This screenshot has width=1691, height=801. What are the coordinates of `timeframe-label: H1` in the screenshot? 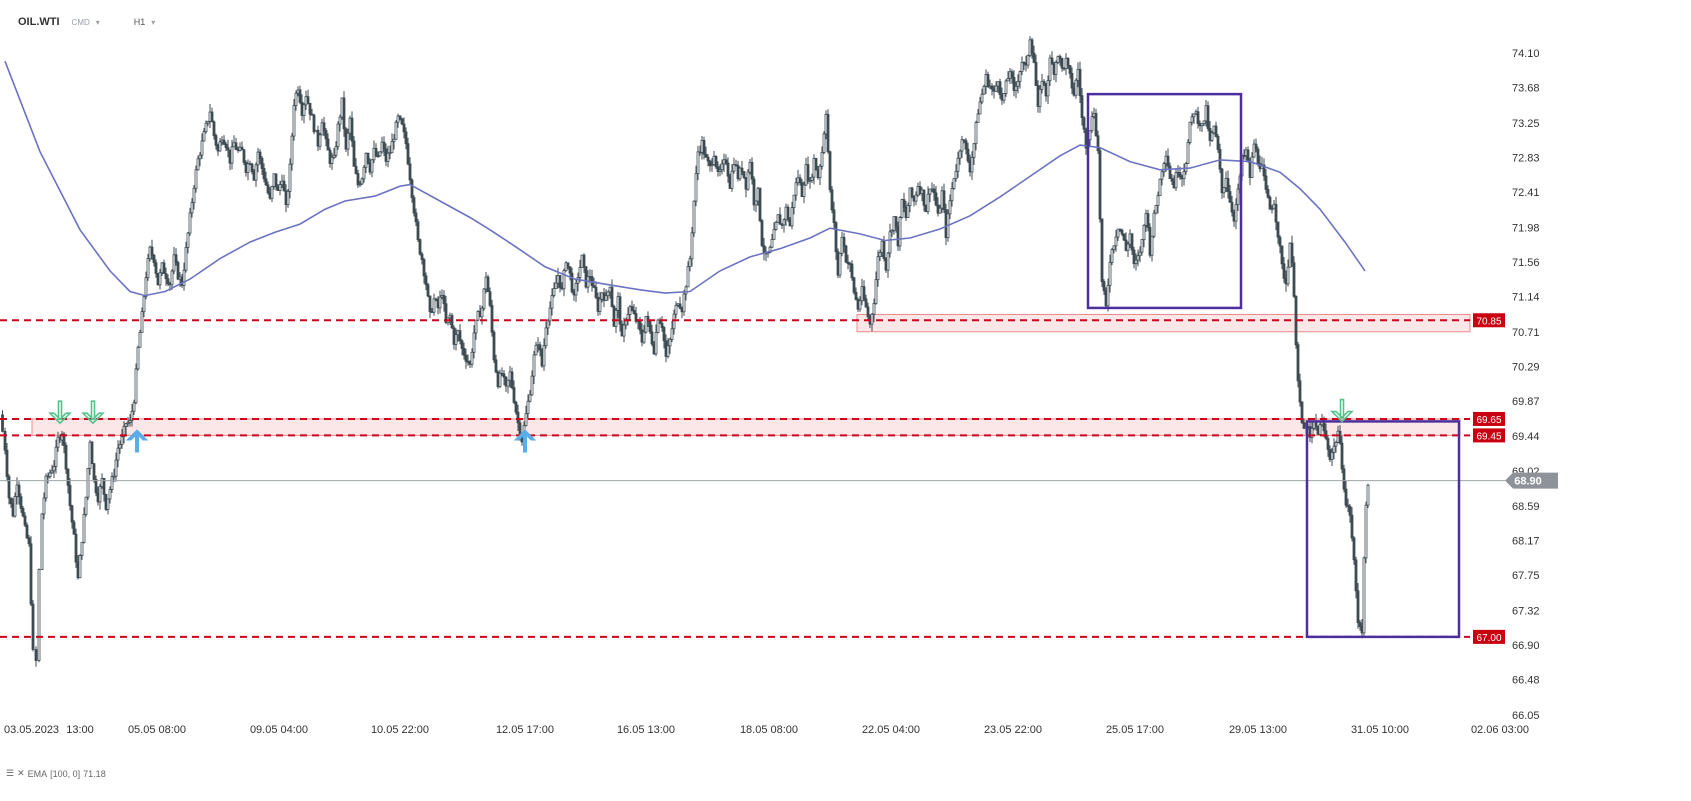 It's located at (139, 22).